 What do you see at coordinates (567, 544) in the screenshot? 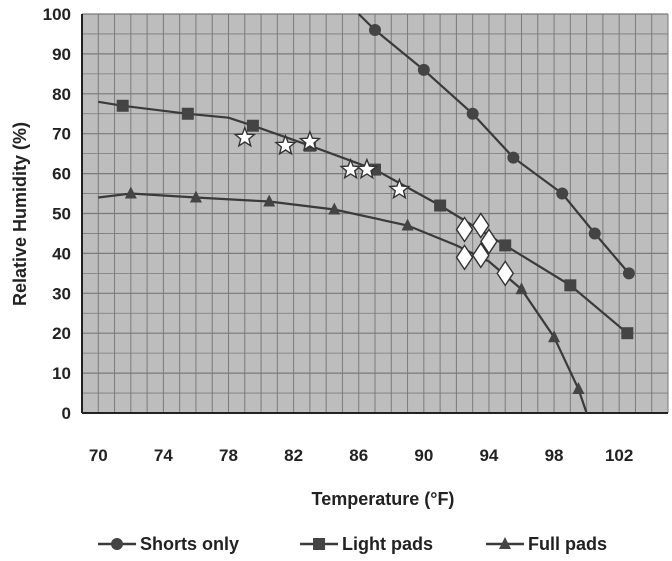
I see `legend-label: Full pads` at bounding box center [567, 544].